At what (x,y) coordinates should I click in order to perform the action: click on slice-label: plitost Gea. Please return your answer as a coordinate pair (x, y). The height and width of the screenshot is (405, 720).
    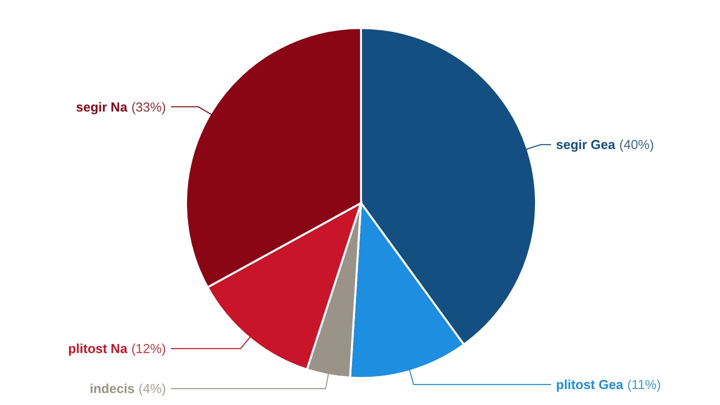
    Looking at the image, I should click on (590, 384).